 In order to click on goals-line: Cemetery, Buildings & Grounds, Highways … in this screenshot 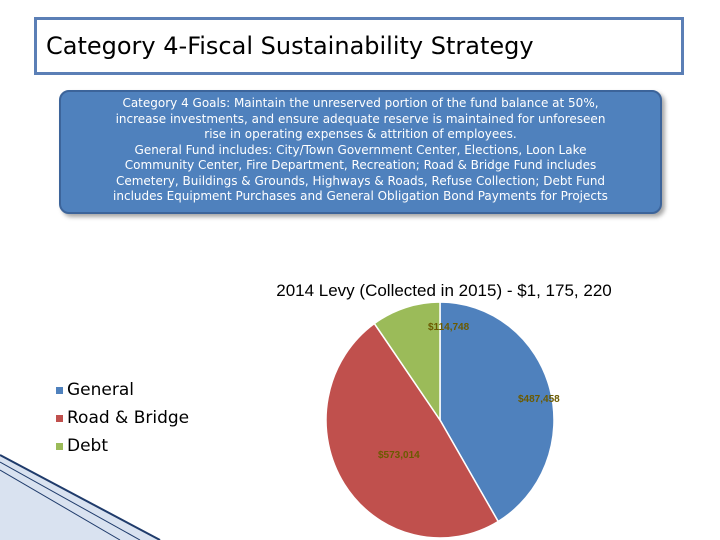, I will do `click(360, 180)`.